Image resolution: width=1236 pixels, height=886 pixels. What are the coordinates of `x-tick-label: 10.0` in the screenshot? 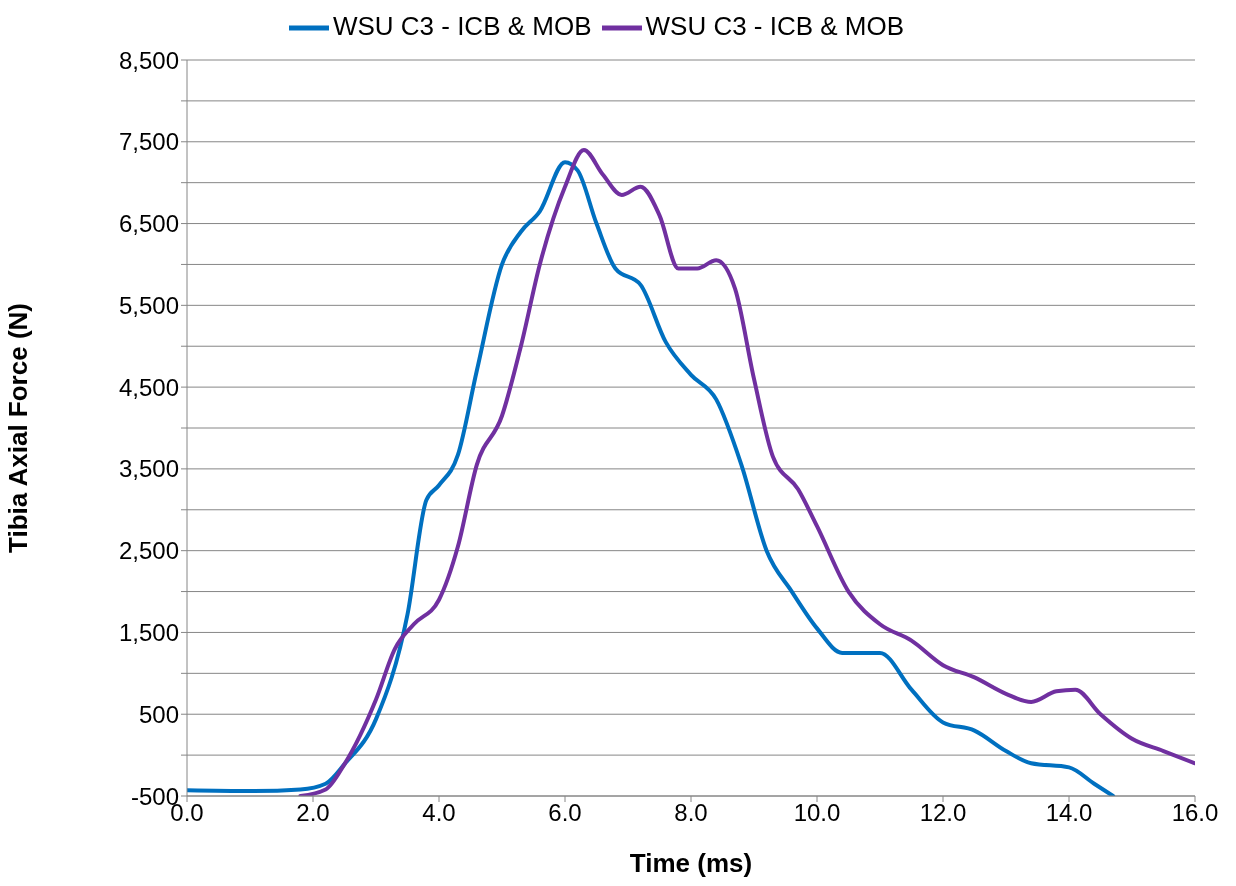 It's located at (817, 813).